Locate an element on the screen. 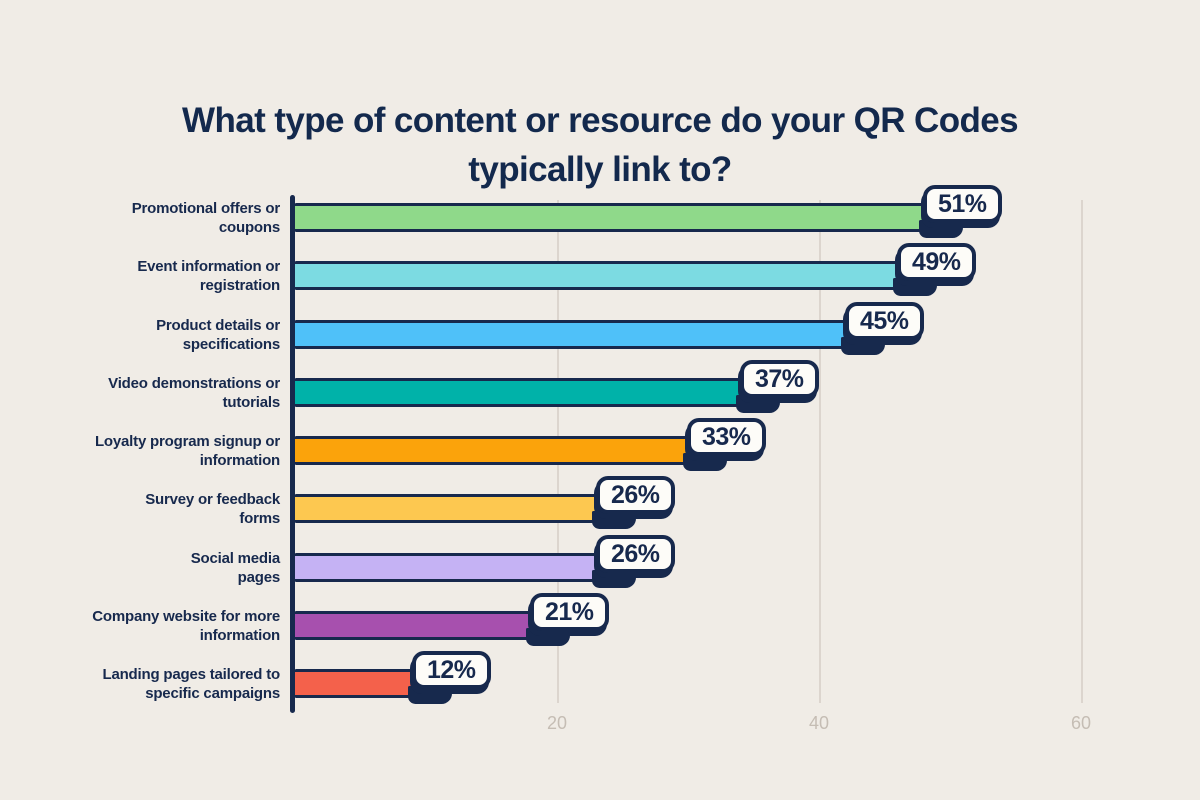 The height and width of the screenshot is (800, 1200). bar-row: Promotional offers or coupons 51% is located at coordinates (616, 211).